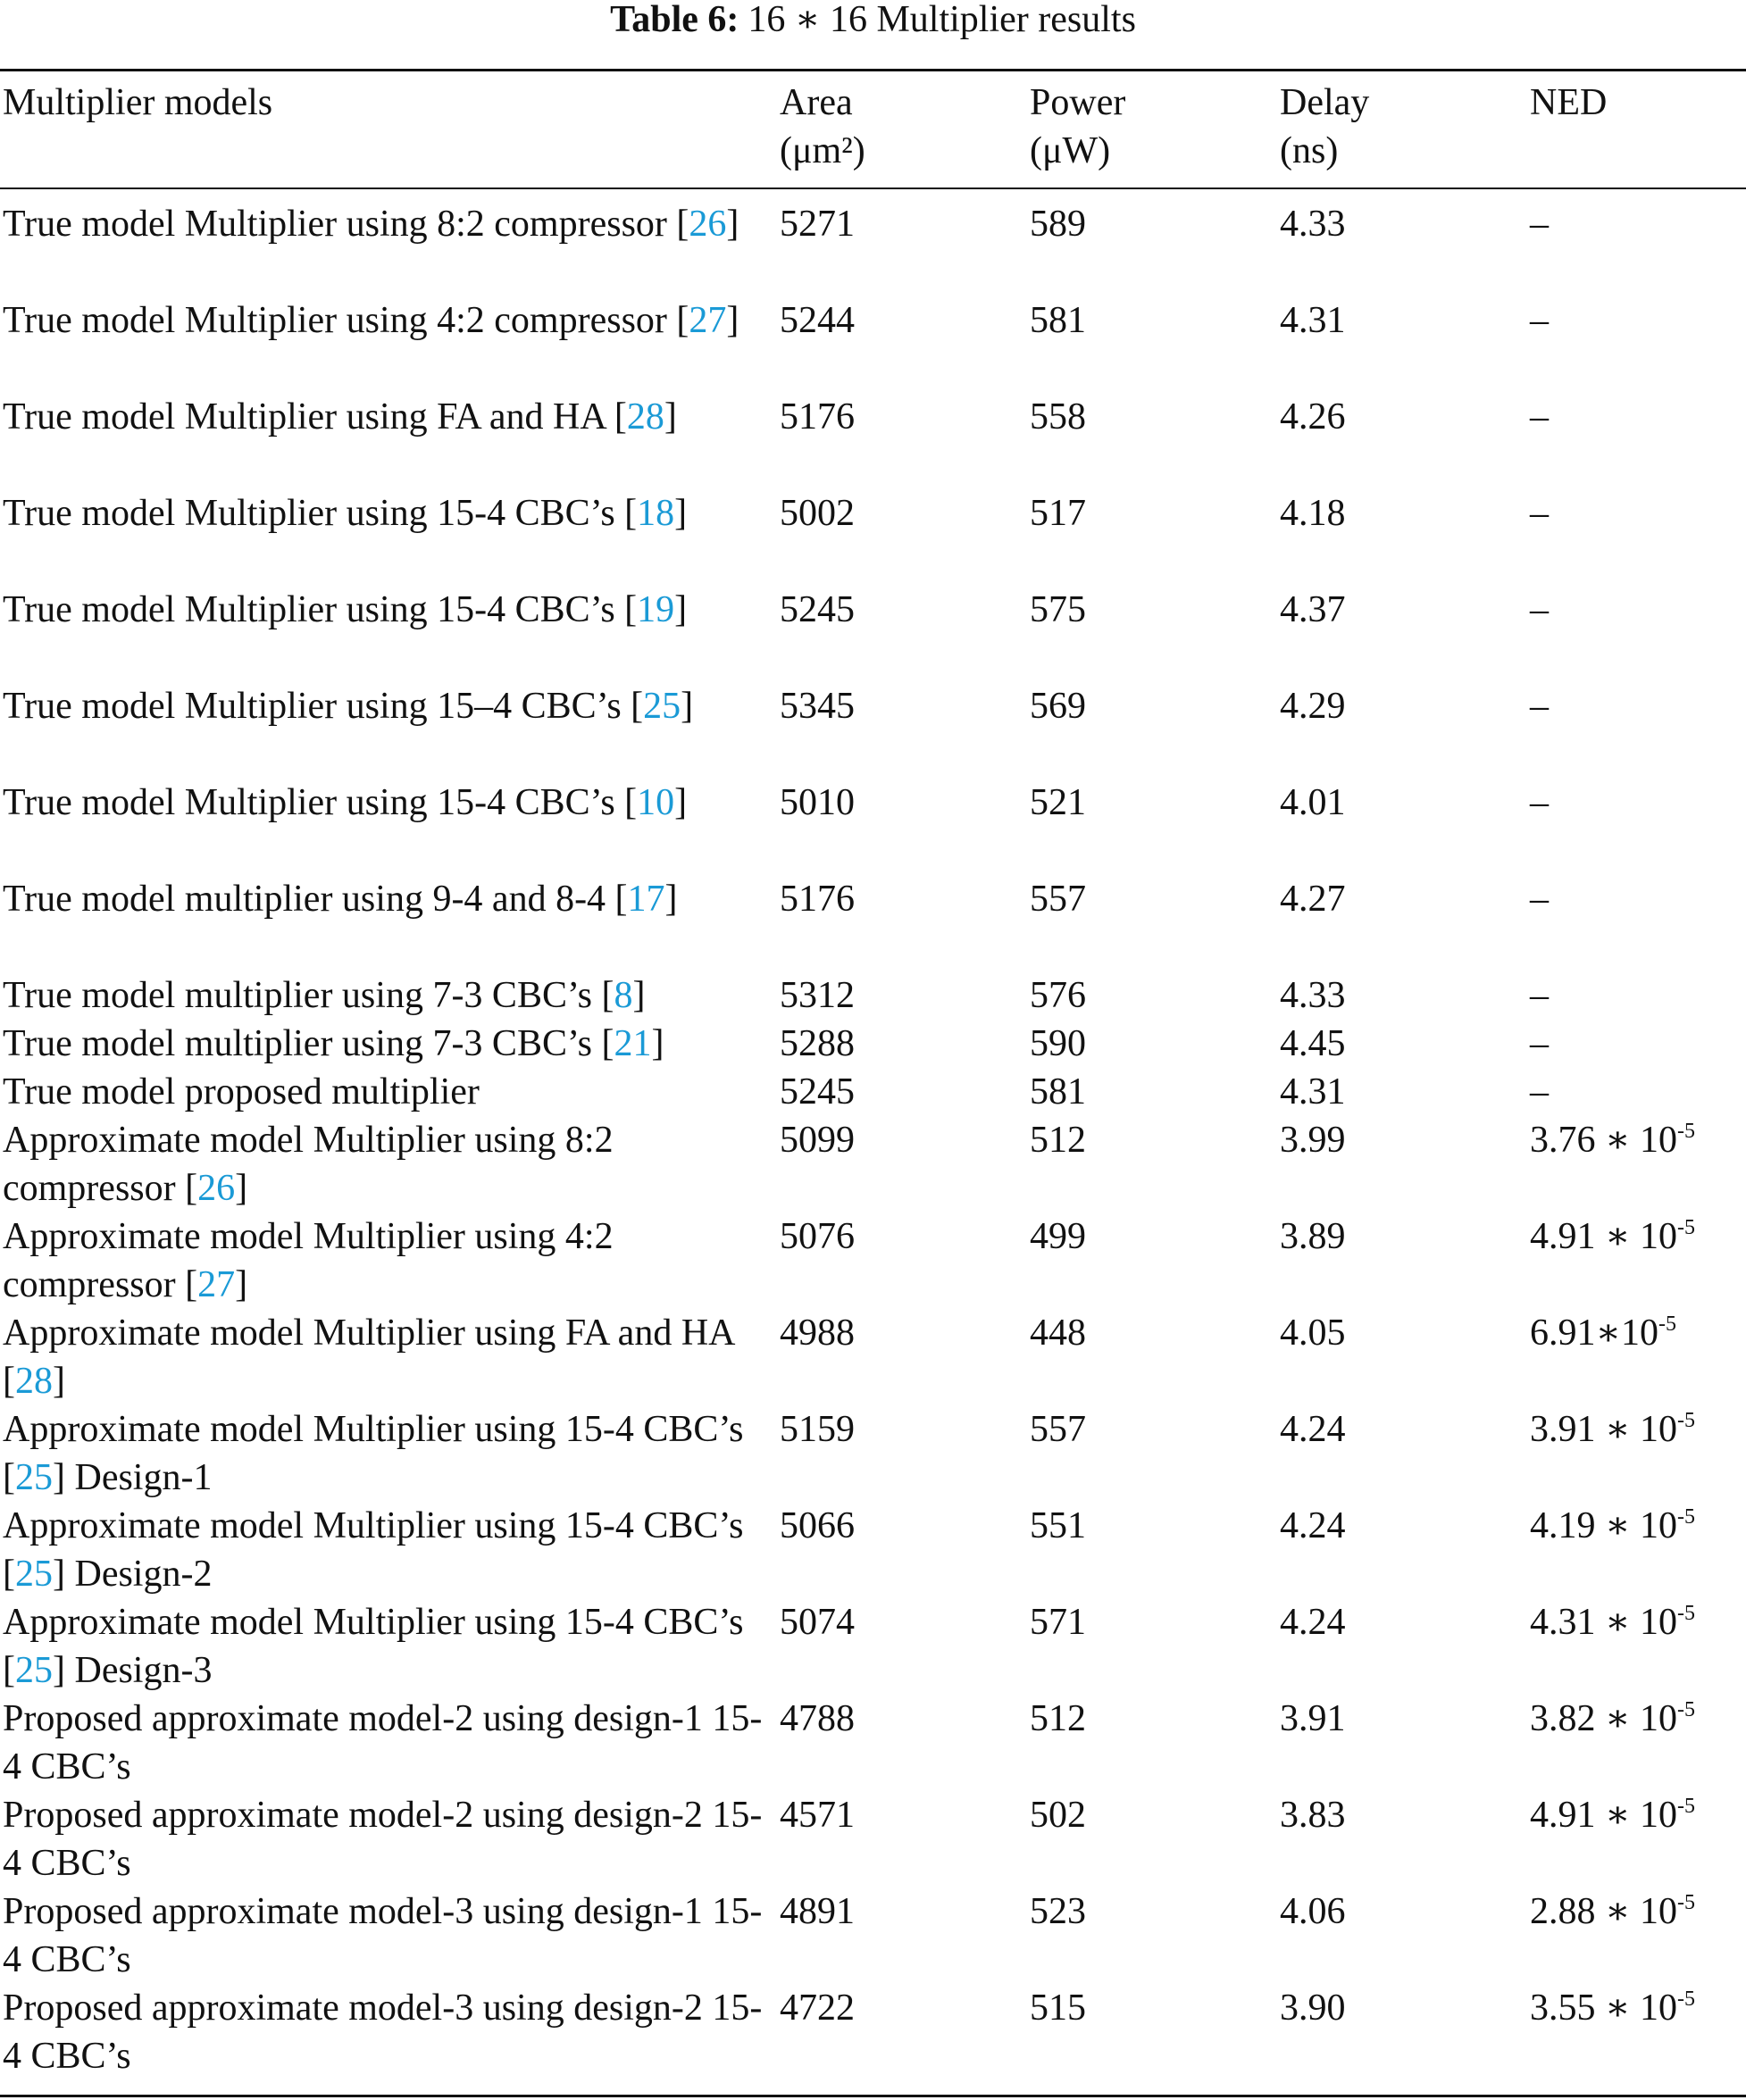 This screenshot has width=1746, height=2100. What do you see at coordinates (1313, 707) in the screenshot?
I see `cell-delay: 4.29` at bounding box center [1313, 707].